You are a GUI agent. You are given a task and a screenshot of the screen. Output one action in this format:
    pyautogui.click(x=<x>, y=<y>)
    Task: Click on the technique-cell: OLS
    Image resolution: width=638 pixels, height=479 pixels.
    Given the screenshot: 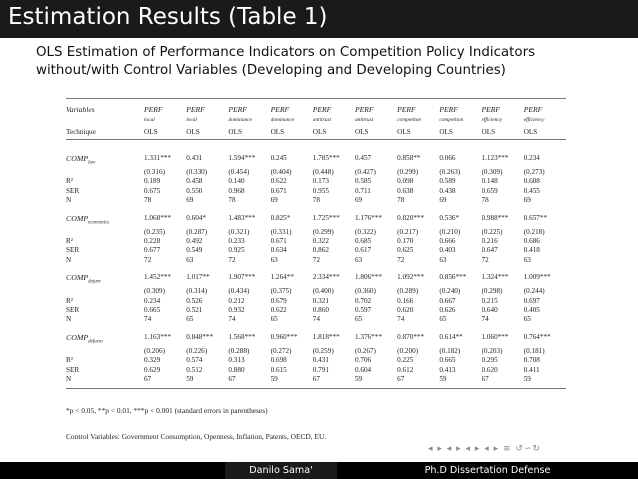 What is the action you would take?
    pyautogui.click(x=277, y=132)
    